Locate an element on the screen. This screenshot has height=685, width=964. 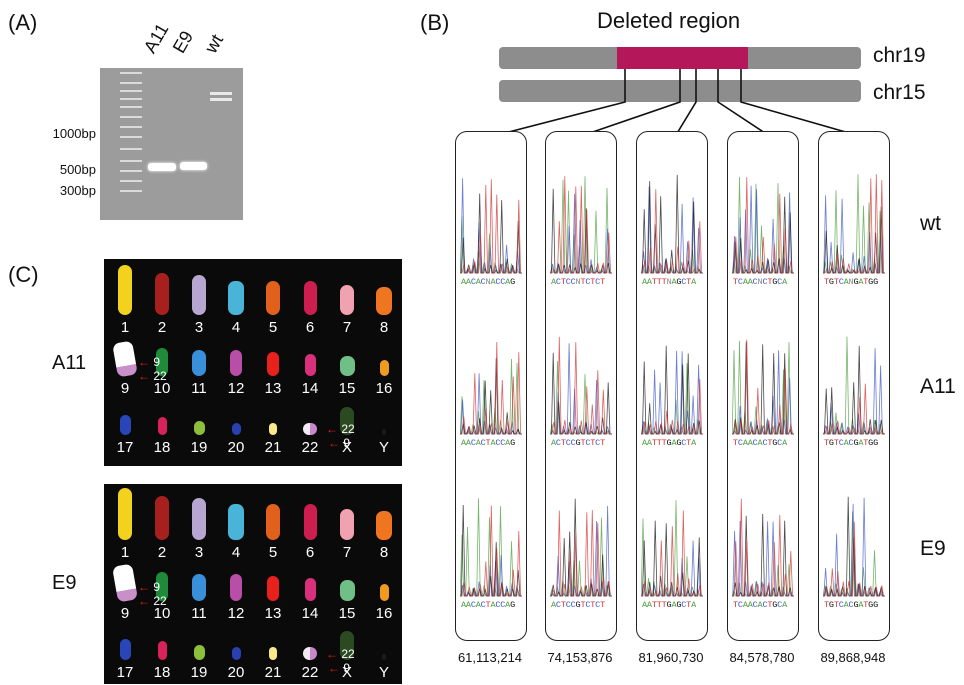
marker-500bp: 500bp is located at coordinates (77, 169).